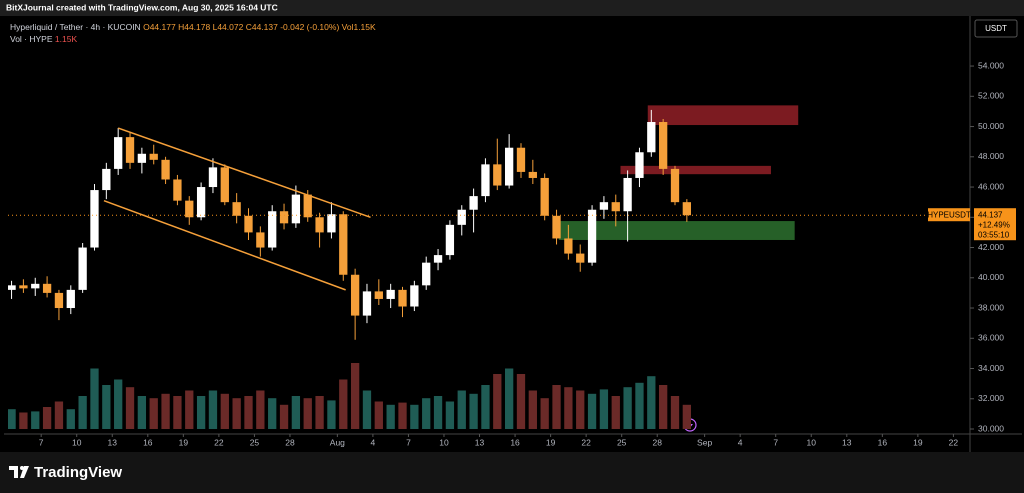 The height and width of the screenshot is (493, 1024). What do you see at coordinates (991, 96) in the screenshot?
I see `y-tick-label: 52.000` at bounding box center [991, 96].